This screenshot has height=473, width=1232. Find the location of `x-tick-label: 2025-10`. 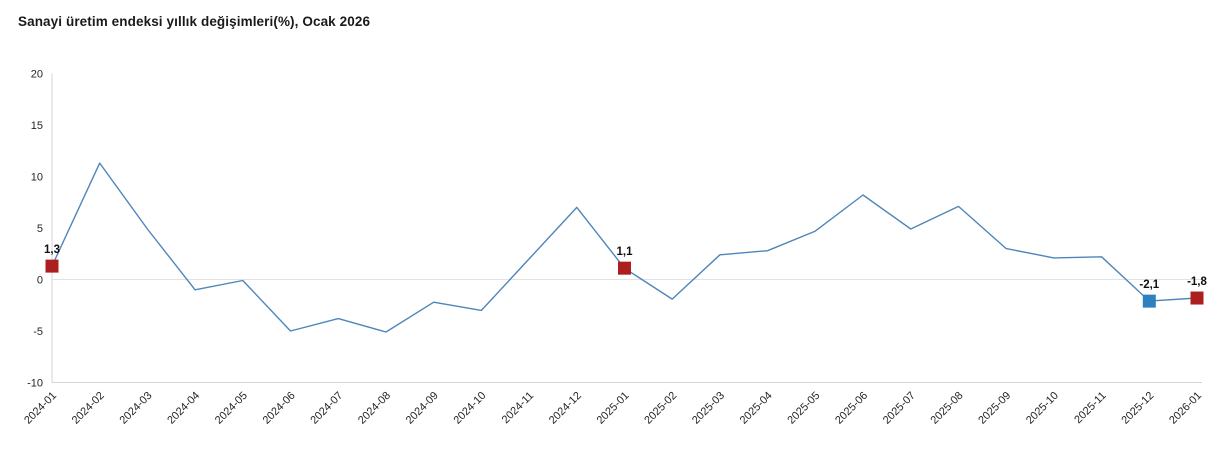

x-tick-label: 2025-10 is located at coordinates (1042, 408).